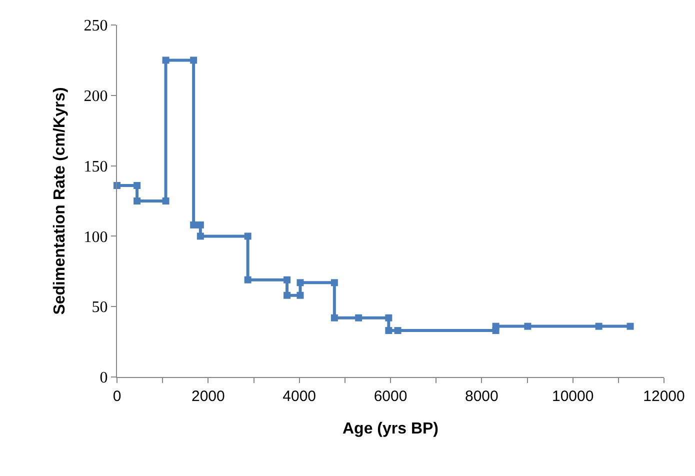  I want to click on x-axis-title: Age (yrs BP), so click(390, 429).